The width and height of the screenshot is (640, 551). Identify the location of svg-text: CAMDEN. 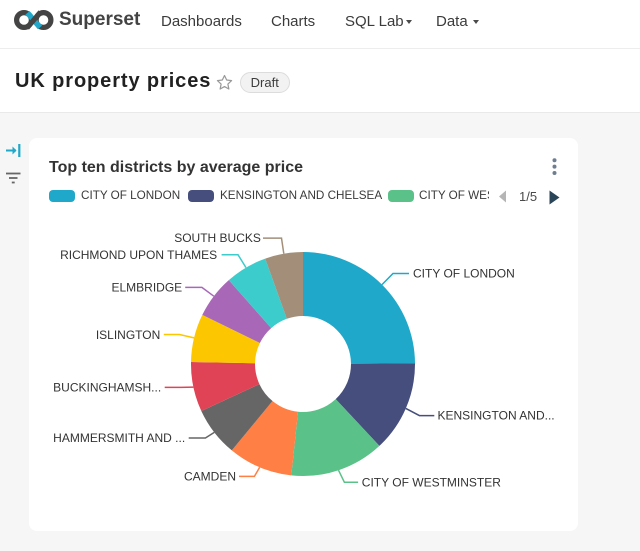
(210, 477).